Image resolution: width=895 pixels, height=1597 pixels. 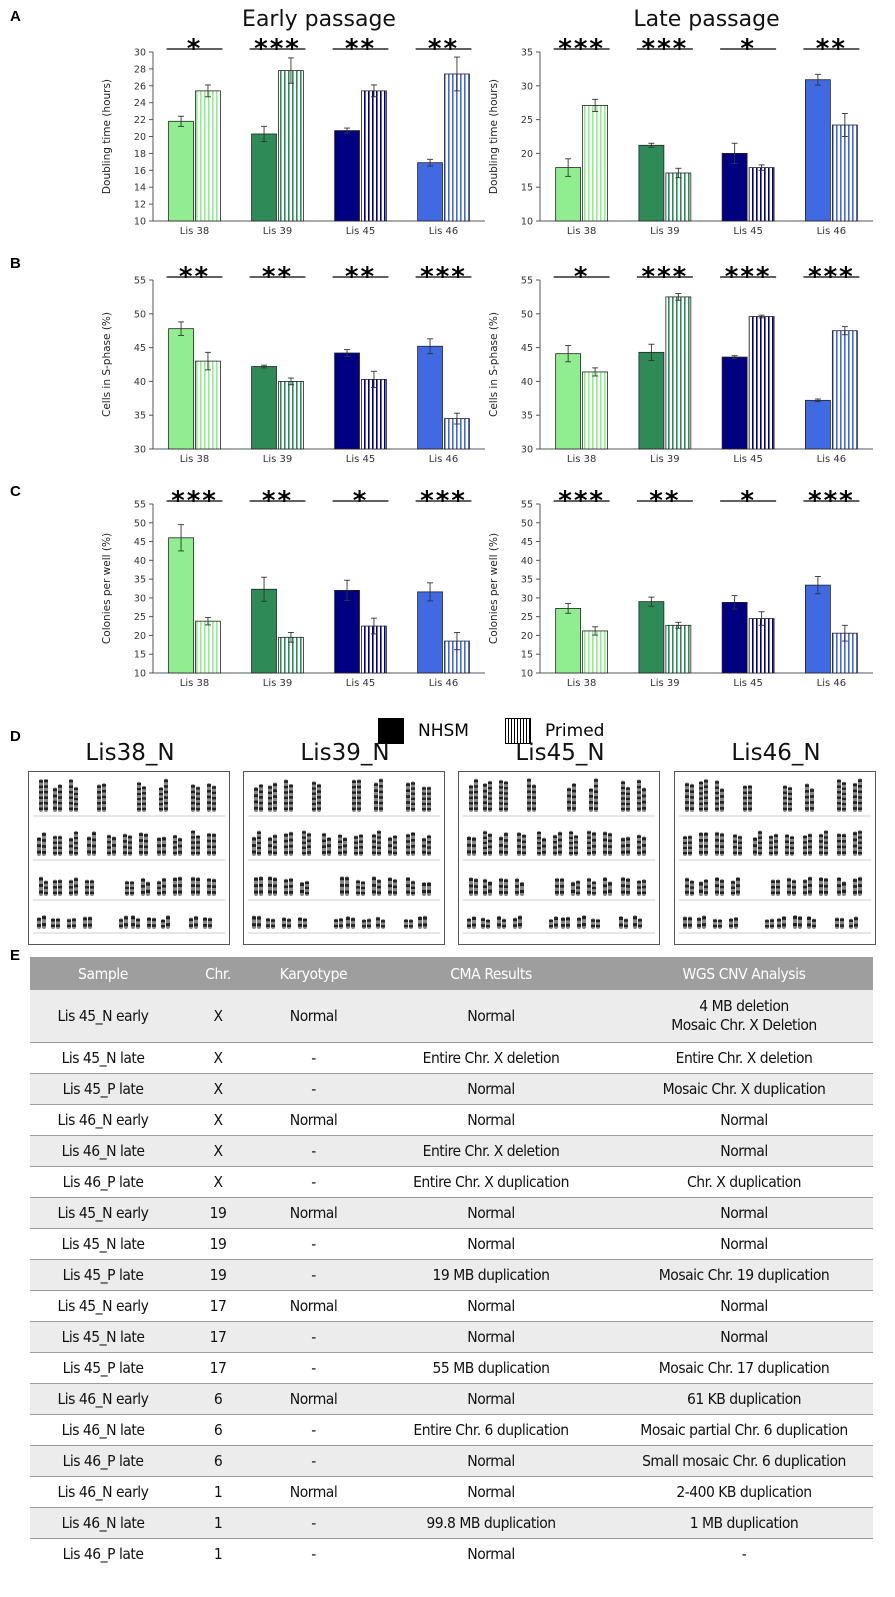 I want to click on y-tick-label: 18, so click(x=140, y=154).